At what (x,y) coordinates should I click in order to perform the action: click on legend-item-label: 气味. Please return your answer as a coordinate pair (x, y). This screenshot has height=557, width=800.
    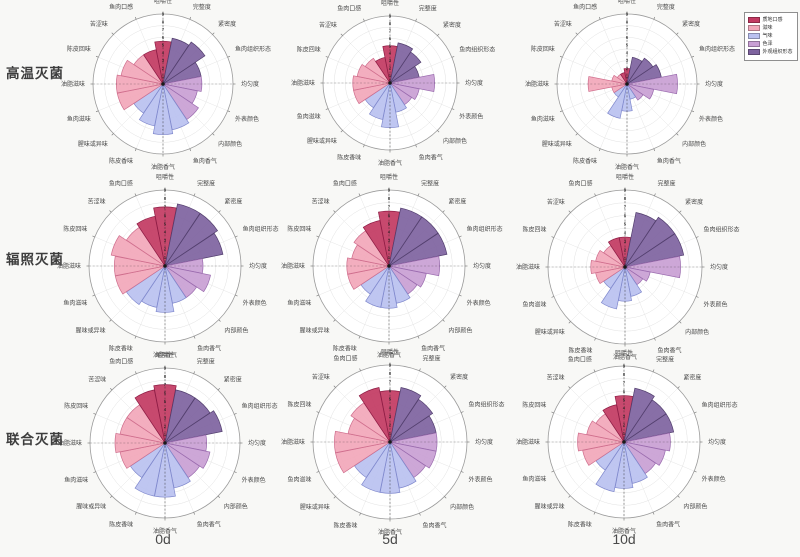
    Looking at the image, I should click on (767, 35).